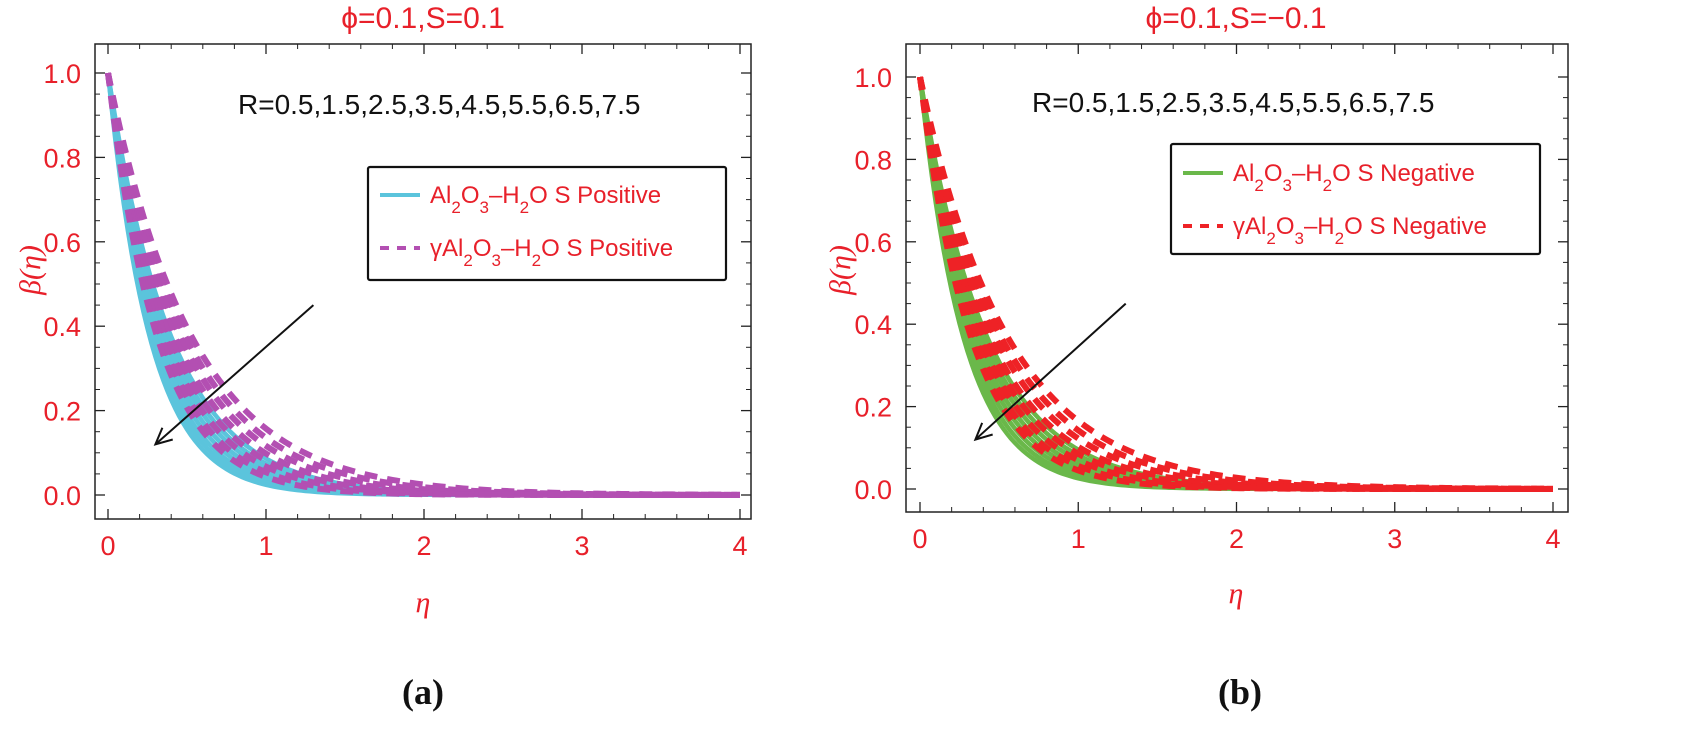 The width and height of the screenshot is (1699, 744). I want to click on panel-caption: (b), so click(1240, 692).